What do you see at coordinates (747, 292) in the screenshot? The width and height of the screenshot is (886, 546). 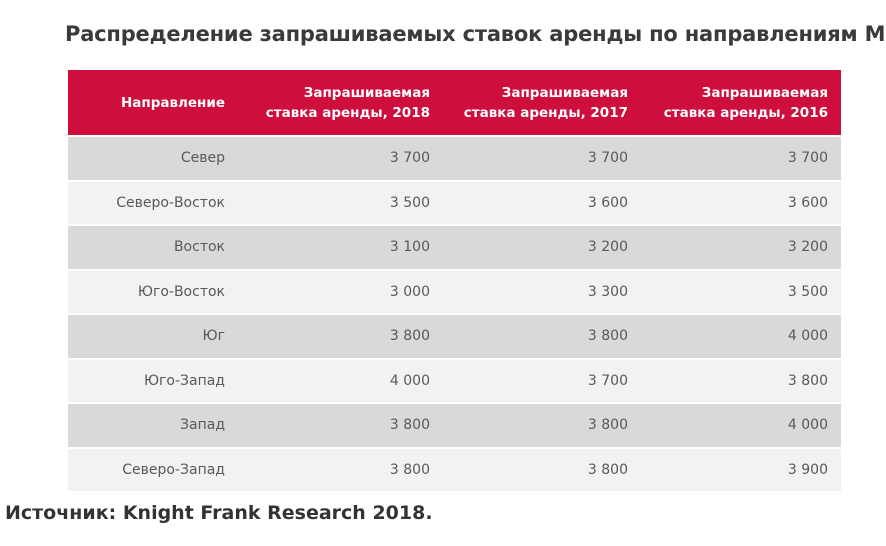 I see `rate-2016-cell: 3 500` at bounding box center [747, 292].